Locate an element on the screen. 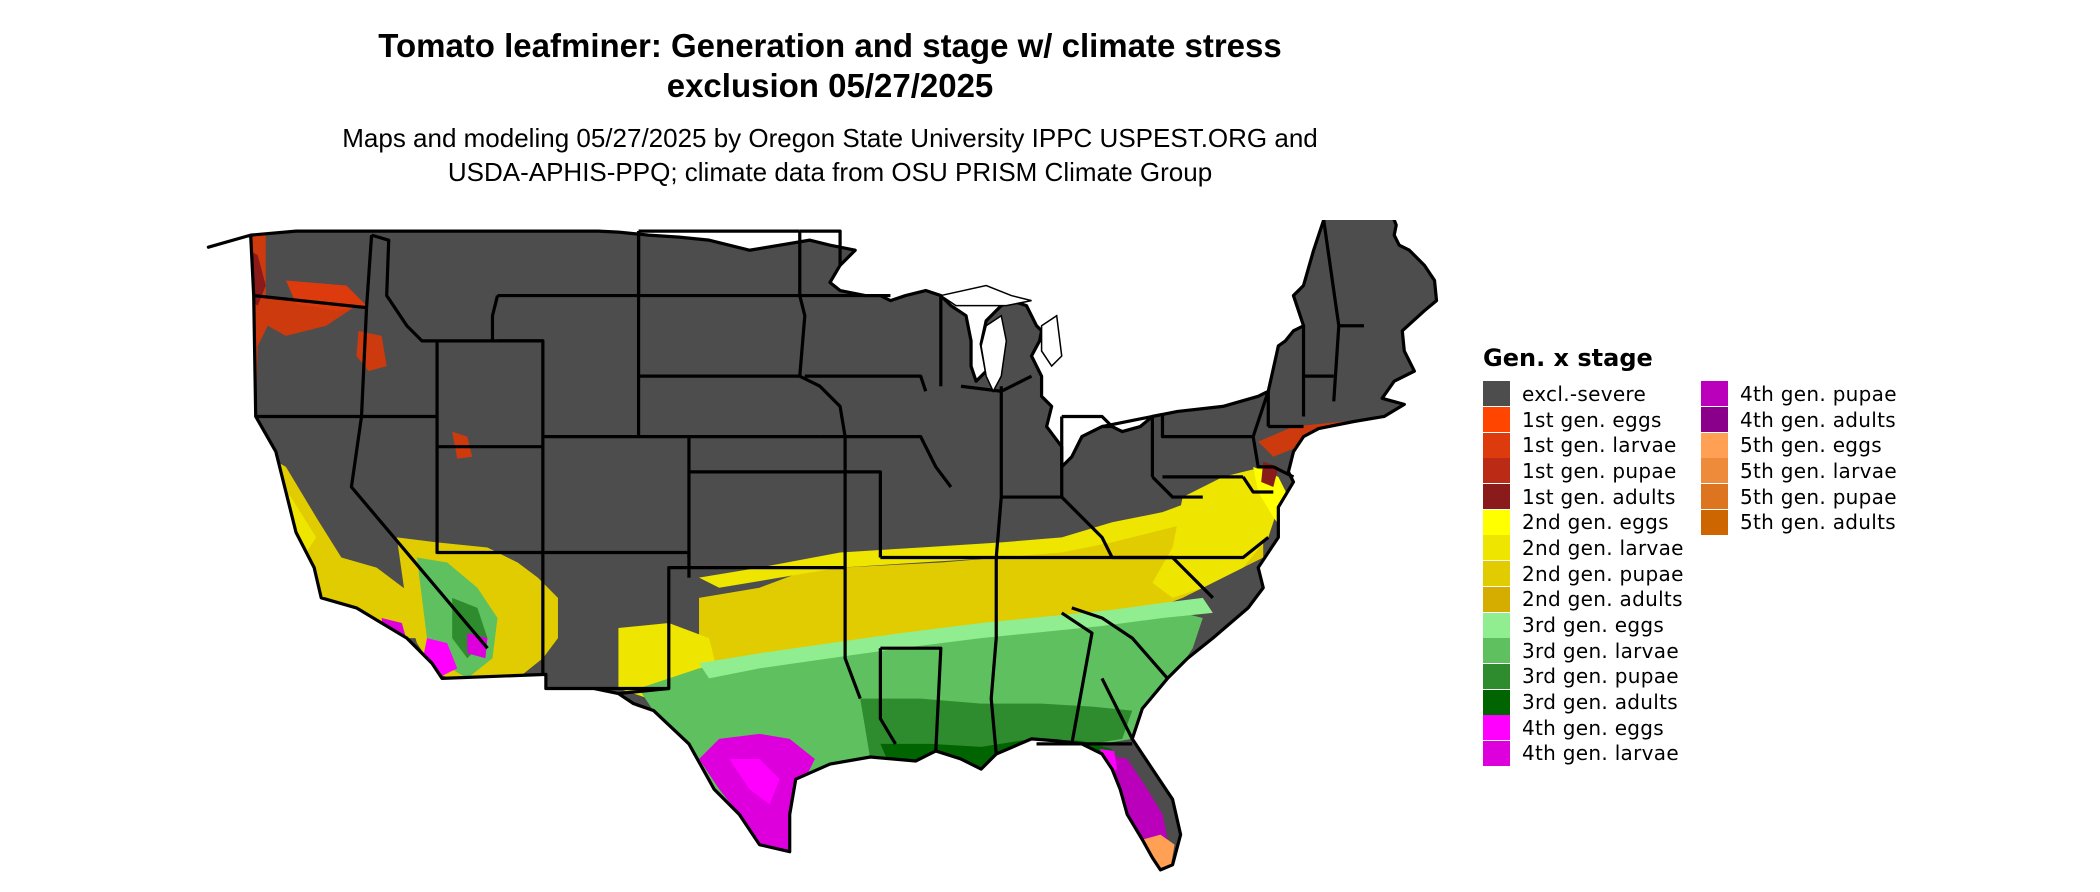  legend-item: 3rd gen. eggs is located at coordinates (1583, 625).